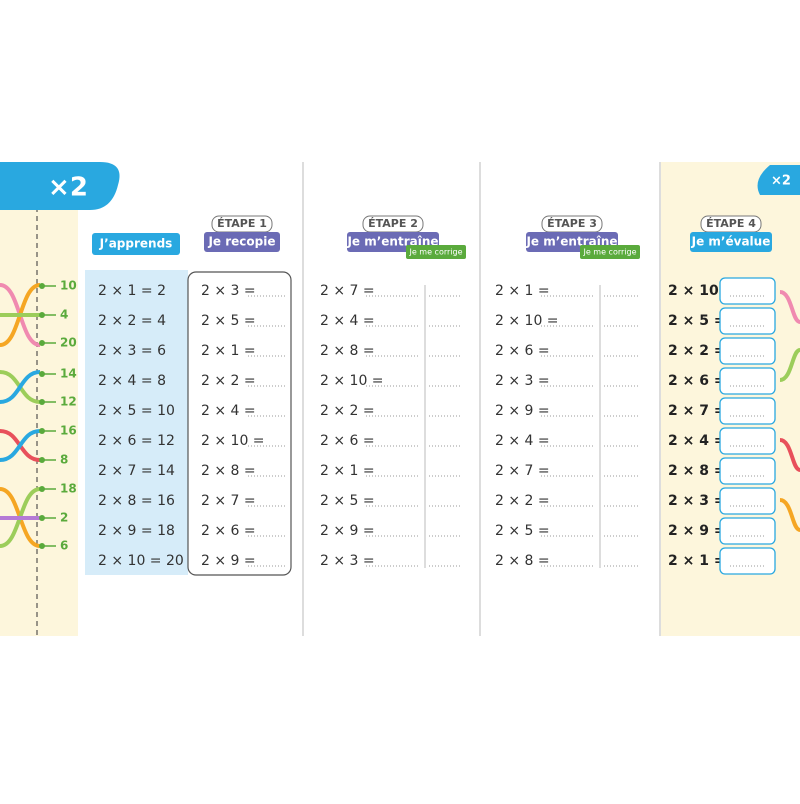 This screenshot has width=800, height=804. I want to click on strip-number: 2, so click(64, 518).